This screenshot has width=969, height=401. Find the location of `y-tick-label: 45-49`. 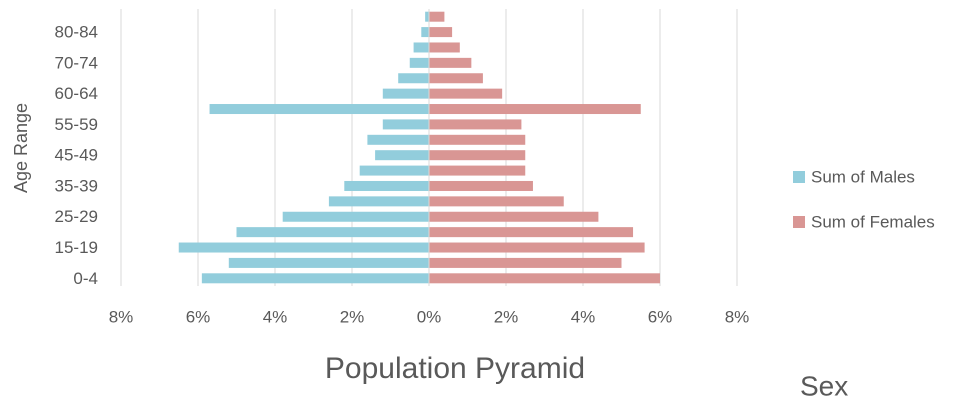

y-tick-label: 45-49 is located at coordinates (76, 155).